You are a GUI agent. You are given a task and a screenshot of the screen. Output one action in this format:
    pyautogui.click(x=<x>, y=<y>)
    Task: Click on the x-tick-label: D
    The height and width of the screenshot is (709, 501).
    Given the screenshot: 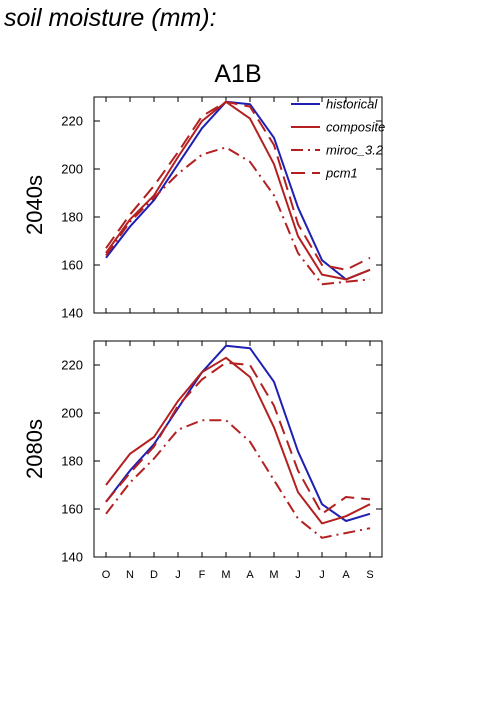 What is the action you would take?
    pyautogui.click(x=154, y=575)
    